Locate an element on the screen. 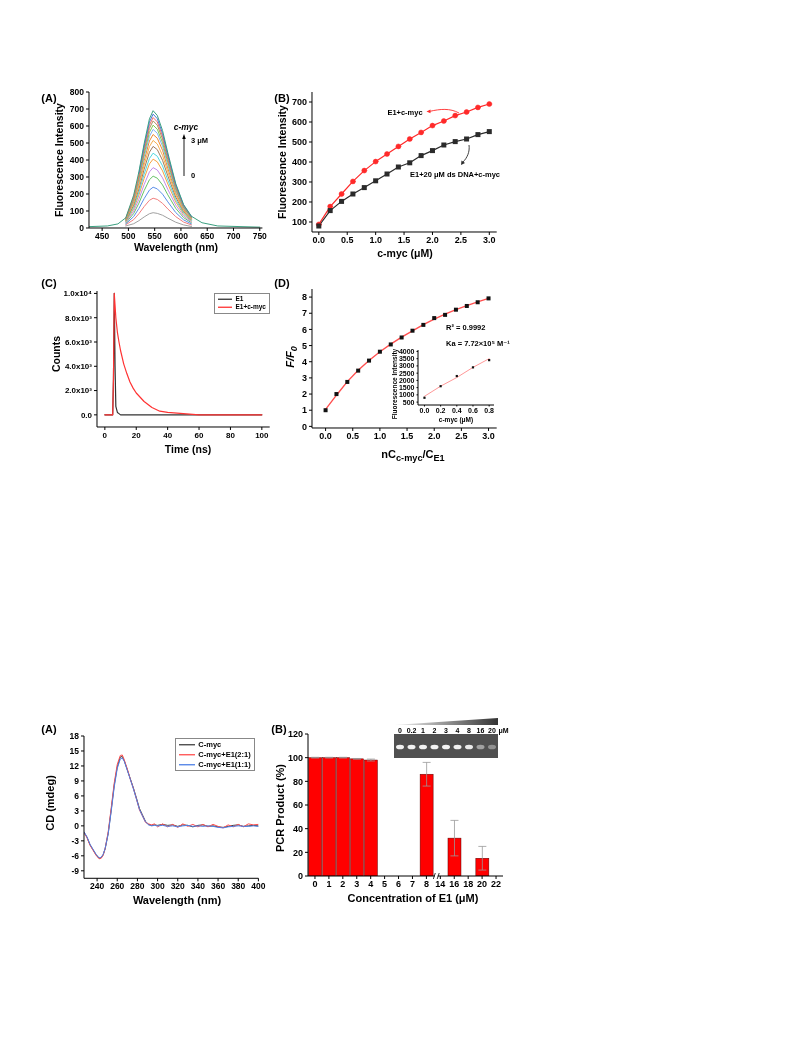  y-tick-label: 9 is located at coordinates (77, 780).